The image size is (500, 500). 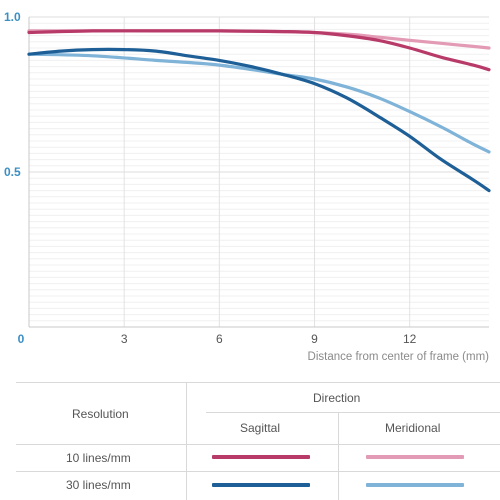 I want to click on legend-meridional-header: Meridional, so click(x=413, y=428).